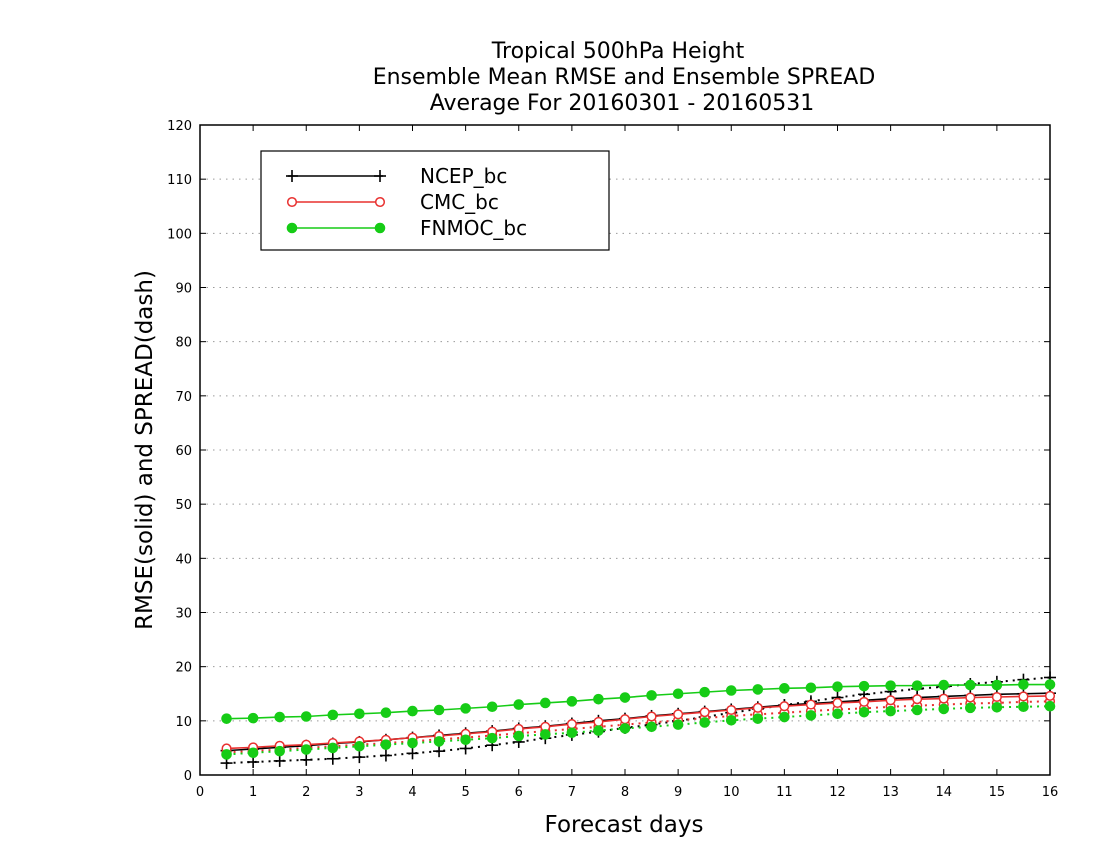 Image resolution: width=1100 pixels, height=850 pixels. I want to click on series-layer, so click(638, 720).